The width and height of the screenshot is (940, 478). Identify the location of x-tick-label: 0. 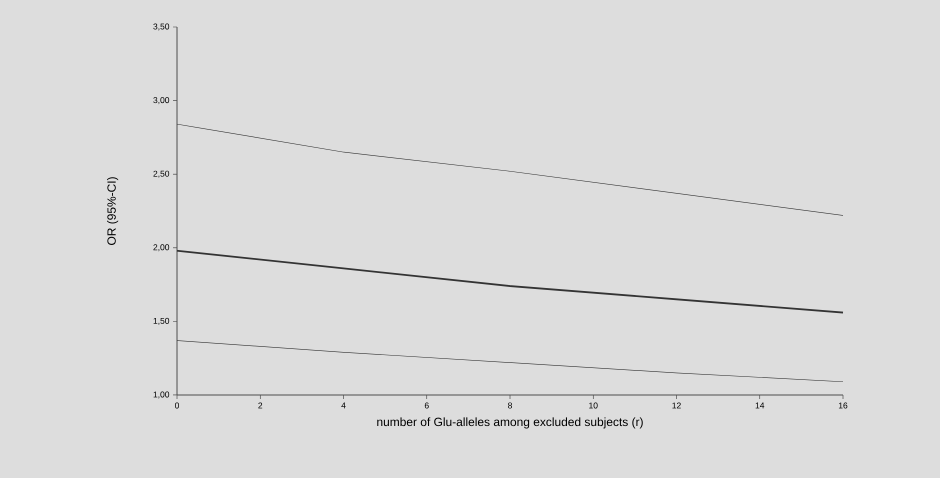
(177, 405).